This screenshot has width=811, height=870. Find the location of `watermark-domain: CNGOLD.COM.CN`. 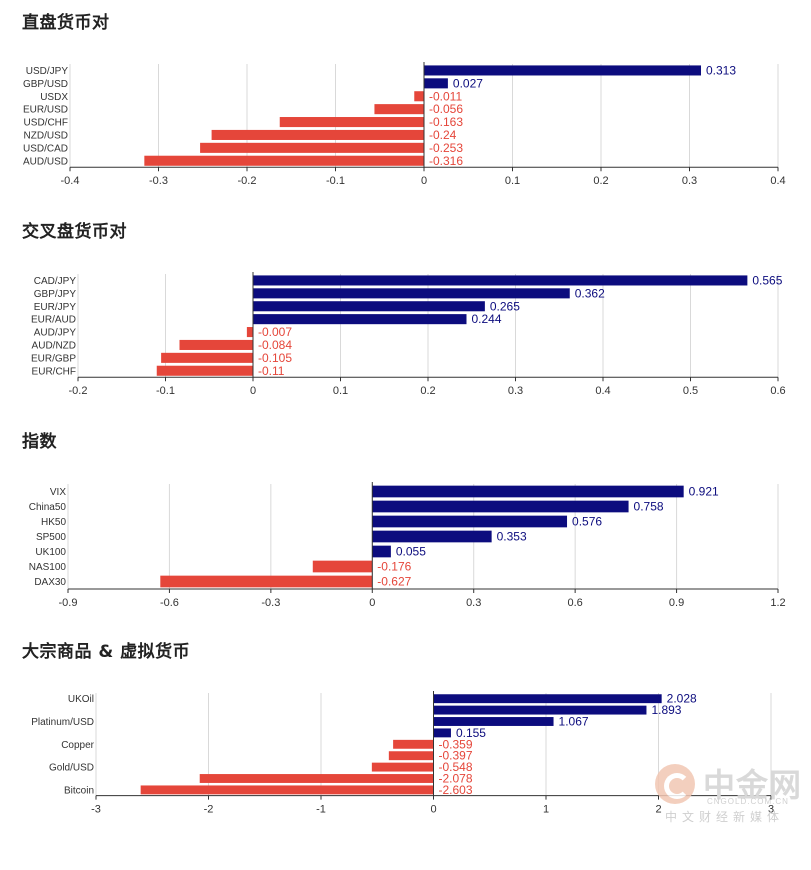

watermark-domain: CNGOLD.COM.CN is located at coordinates (748, 801).